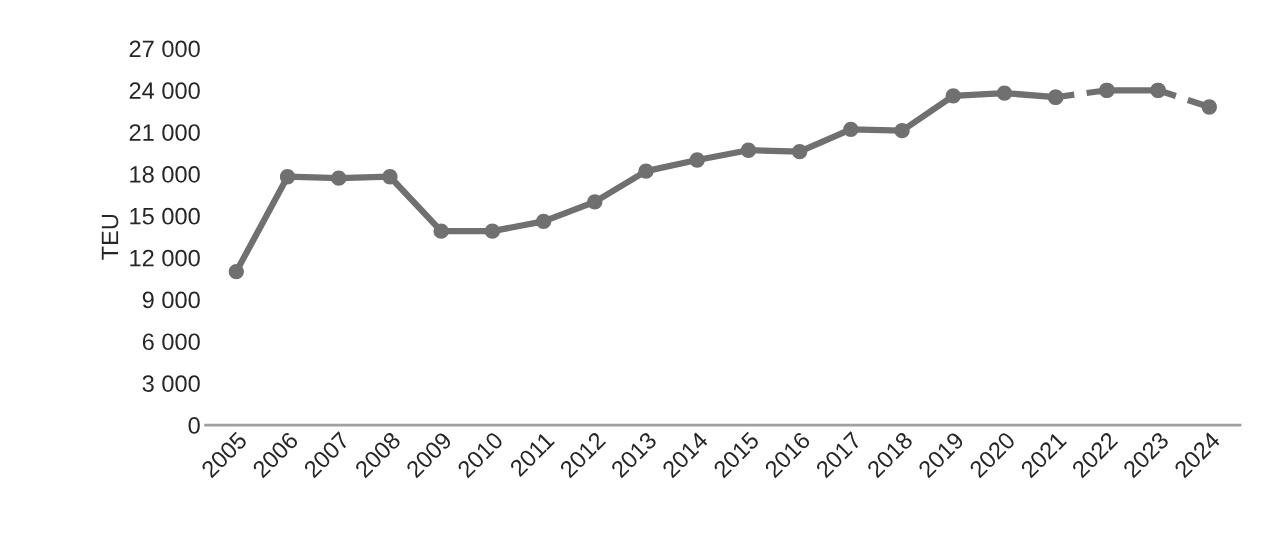  What do you see at coordinates (165, 258) in the screenshot?
I see `y-tick-label: 12 000` at bounding box center [165, 258].